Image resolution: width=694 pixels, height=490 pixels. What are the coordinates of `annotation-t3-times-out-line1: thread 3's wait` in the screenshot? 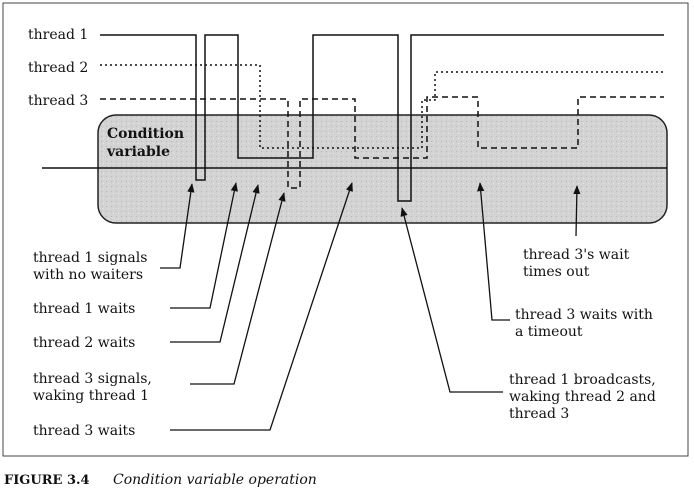 It's located at (576, 255).